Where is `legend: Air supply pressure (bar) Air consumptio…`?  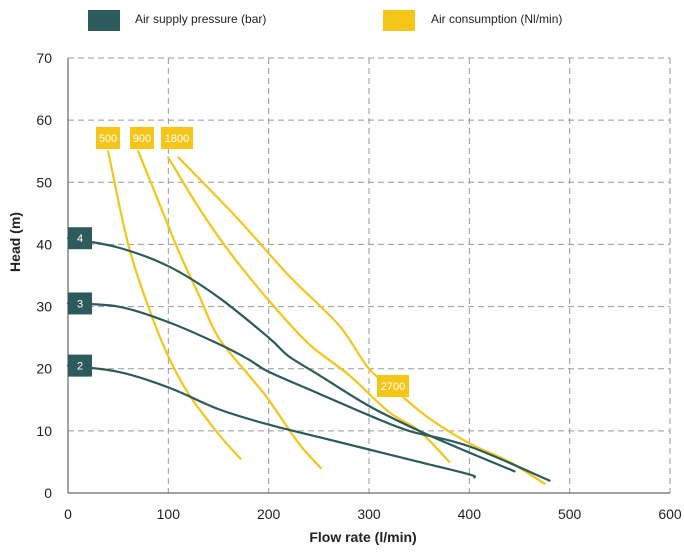 legend: Air supply pressure (bar) Air consumptio… is located at coordinates (325, 20).